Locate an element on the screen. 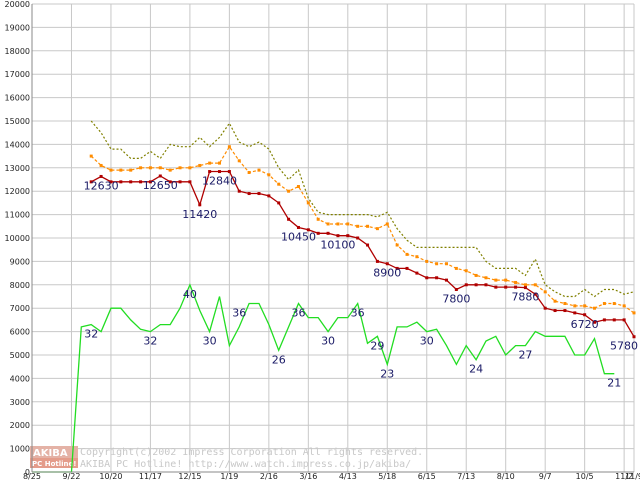  logo-box-bottom is located at coordinates (54, 463).